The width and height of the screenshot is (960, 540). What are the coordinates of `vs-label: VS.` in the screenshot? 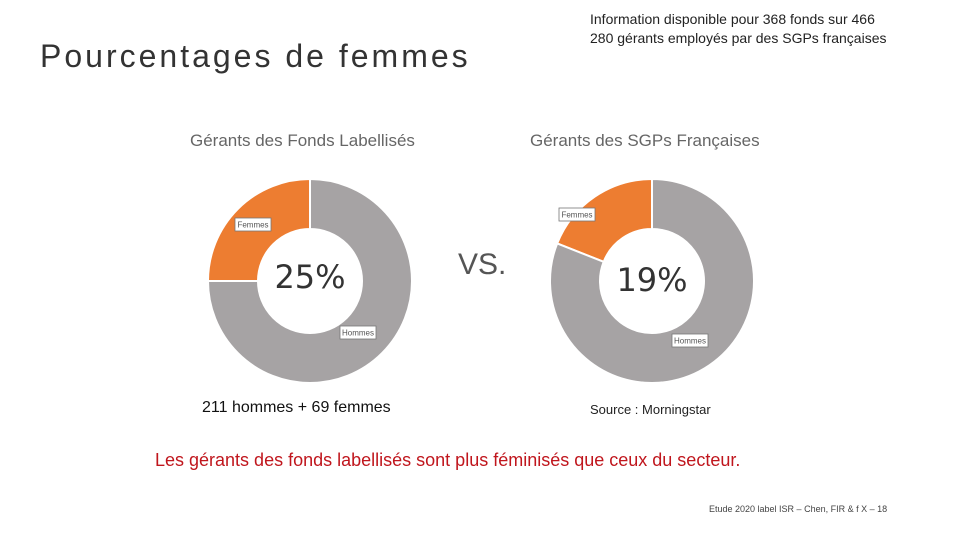 It's located at (482, 264).